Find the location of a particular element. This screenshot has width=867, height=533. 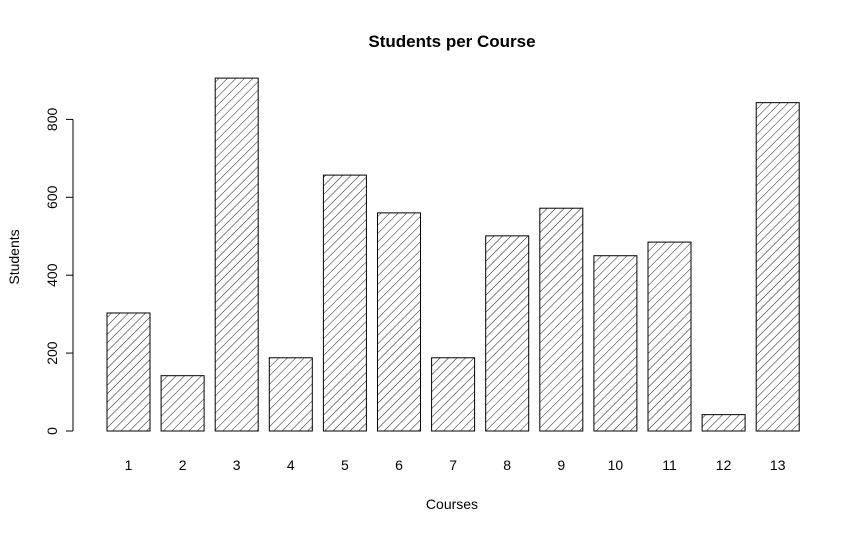

y-tick-label: 800 is located at coordinates (52, 120).